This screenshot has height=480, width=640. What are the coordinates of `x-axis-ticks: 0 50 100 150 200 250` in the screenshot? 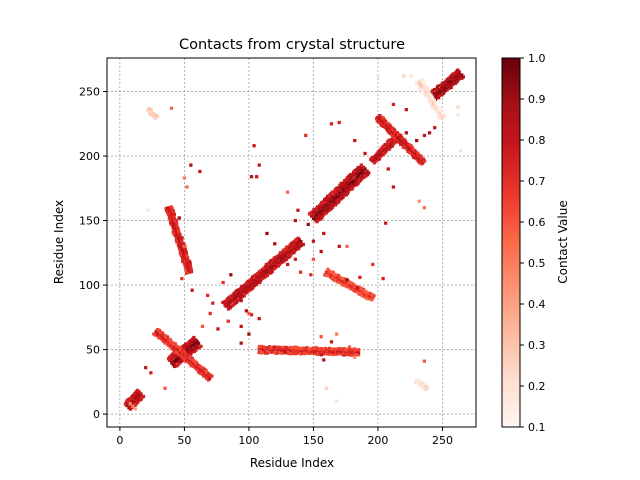 It's located at (284, 437).